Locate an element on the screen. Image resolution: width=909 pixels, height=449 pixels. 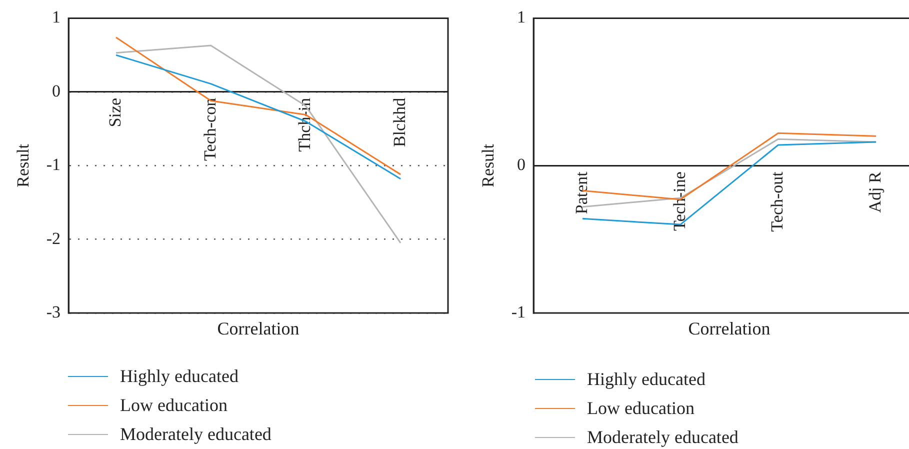
x-tick-label: Tech-out is located at coordinates (777, 201).